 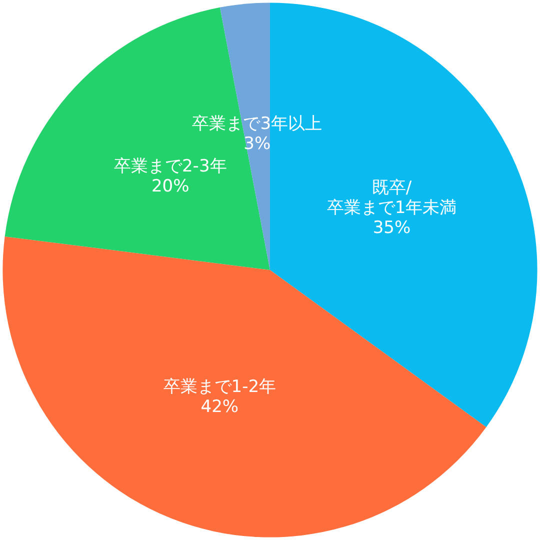 What do you see at coordinates (170, 166) in the screenshot?
I see `slice-label: 卒業まで2-3年` at bounding box center [170, 166].